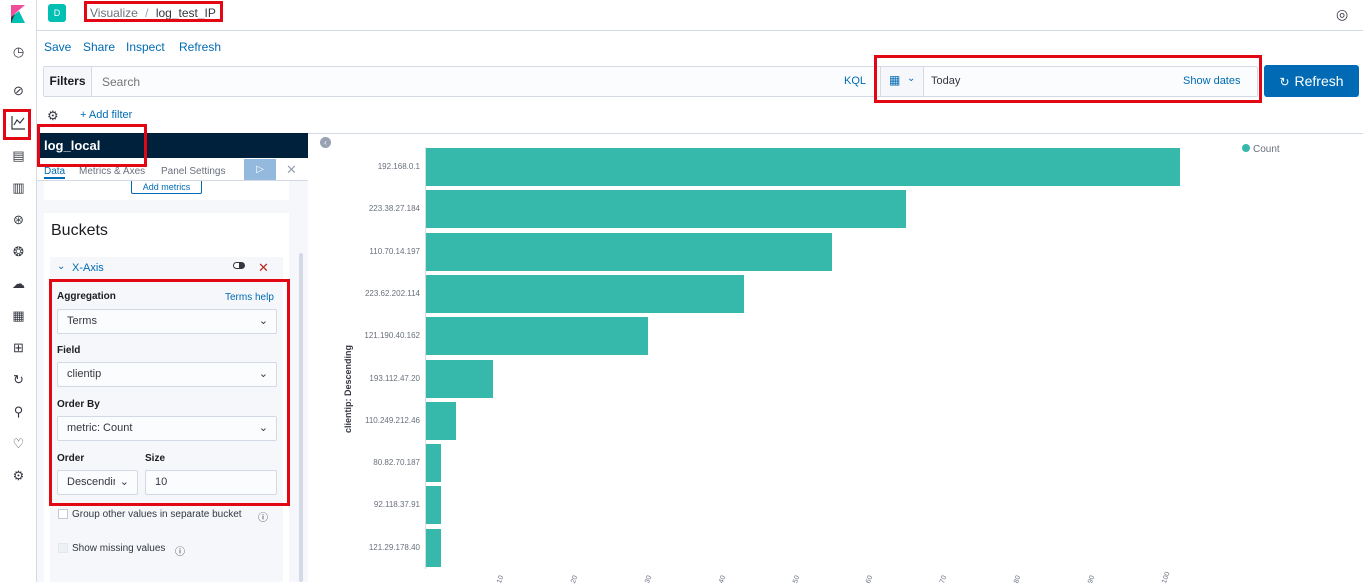 This screenshot has width=1363, height=584. I want to click on xaxis-header: ⌄ X-Axis ✕, so click(166, 269).